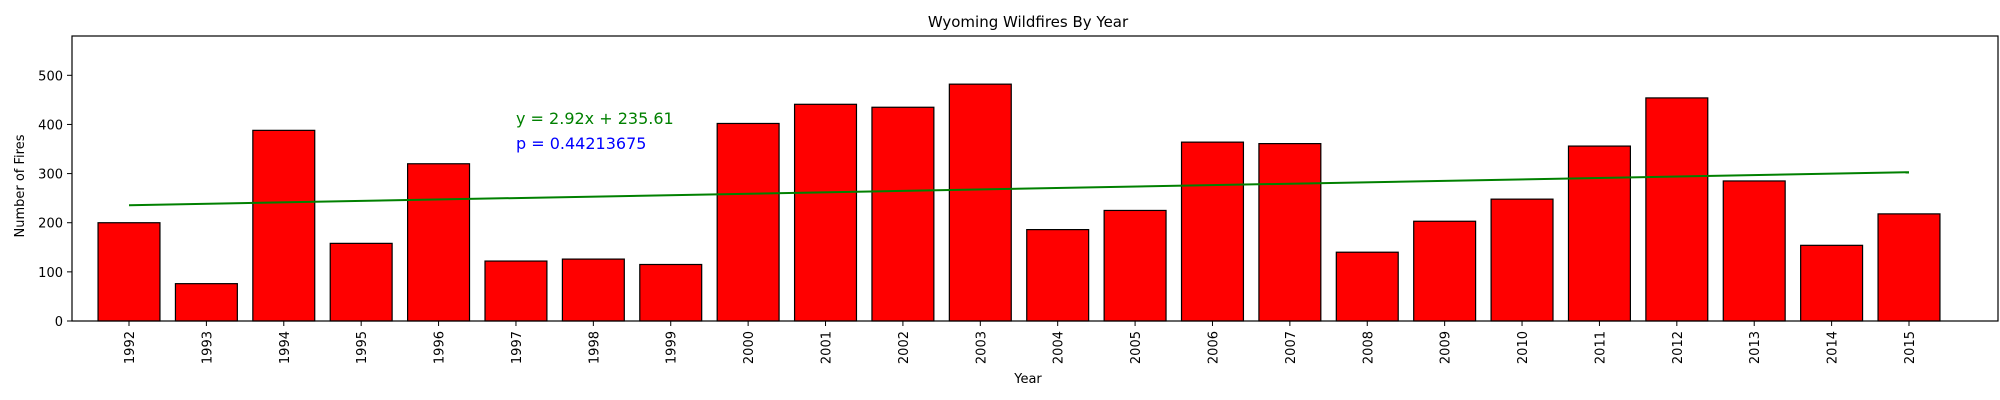 The width and height of the screenshot is (2000, 400). I want to click on x-tick-label-2013: 2013, so click(1755, 347).